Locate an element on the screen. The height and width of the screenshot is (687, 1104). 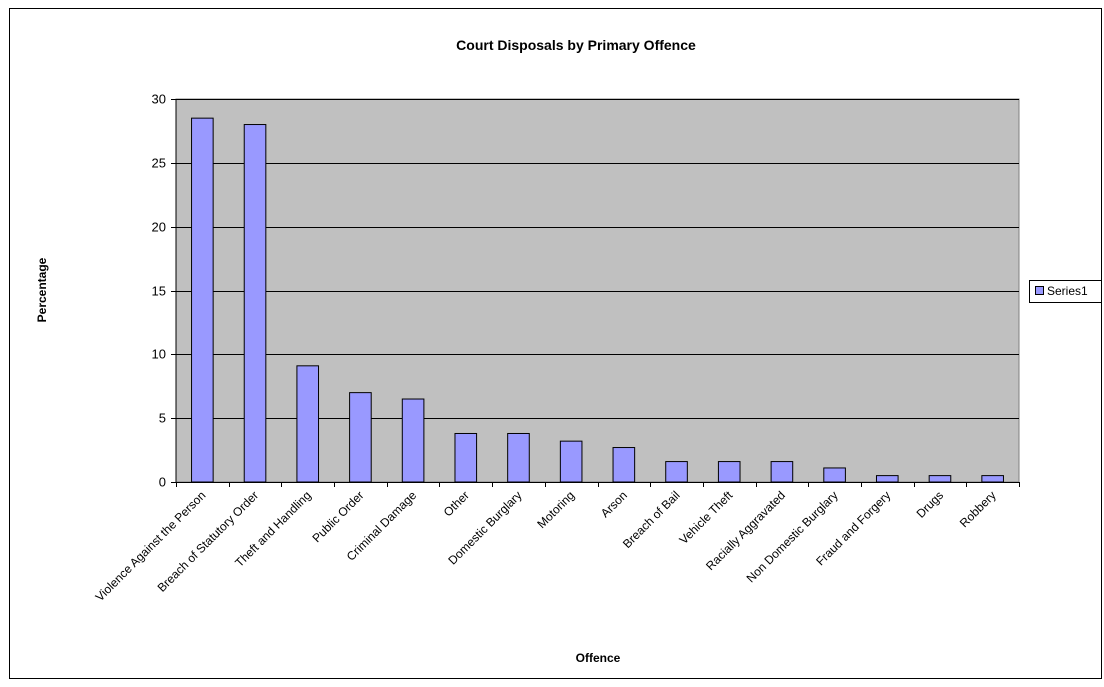
y-tick-label: 15 is located at coordinates (159, 291).